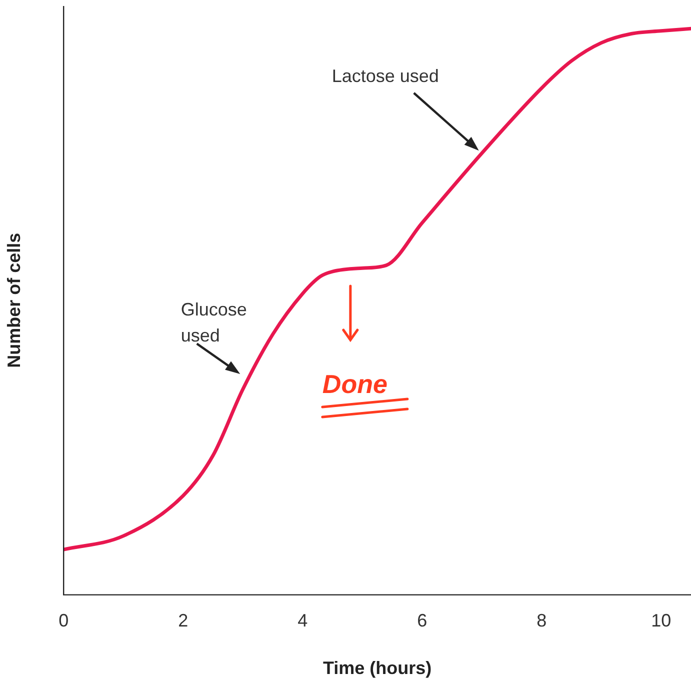 This screenshot has width=691, height=684. Describe the element at coordinates (213, 323) in the screenshot. I see `annotation: Glucose used` at that location.